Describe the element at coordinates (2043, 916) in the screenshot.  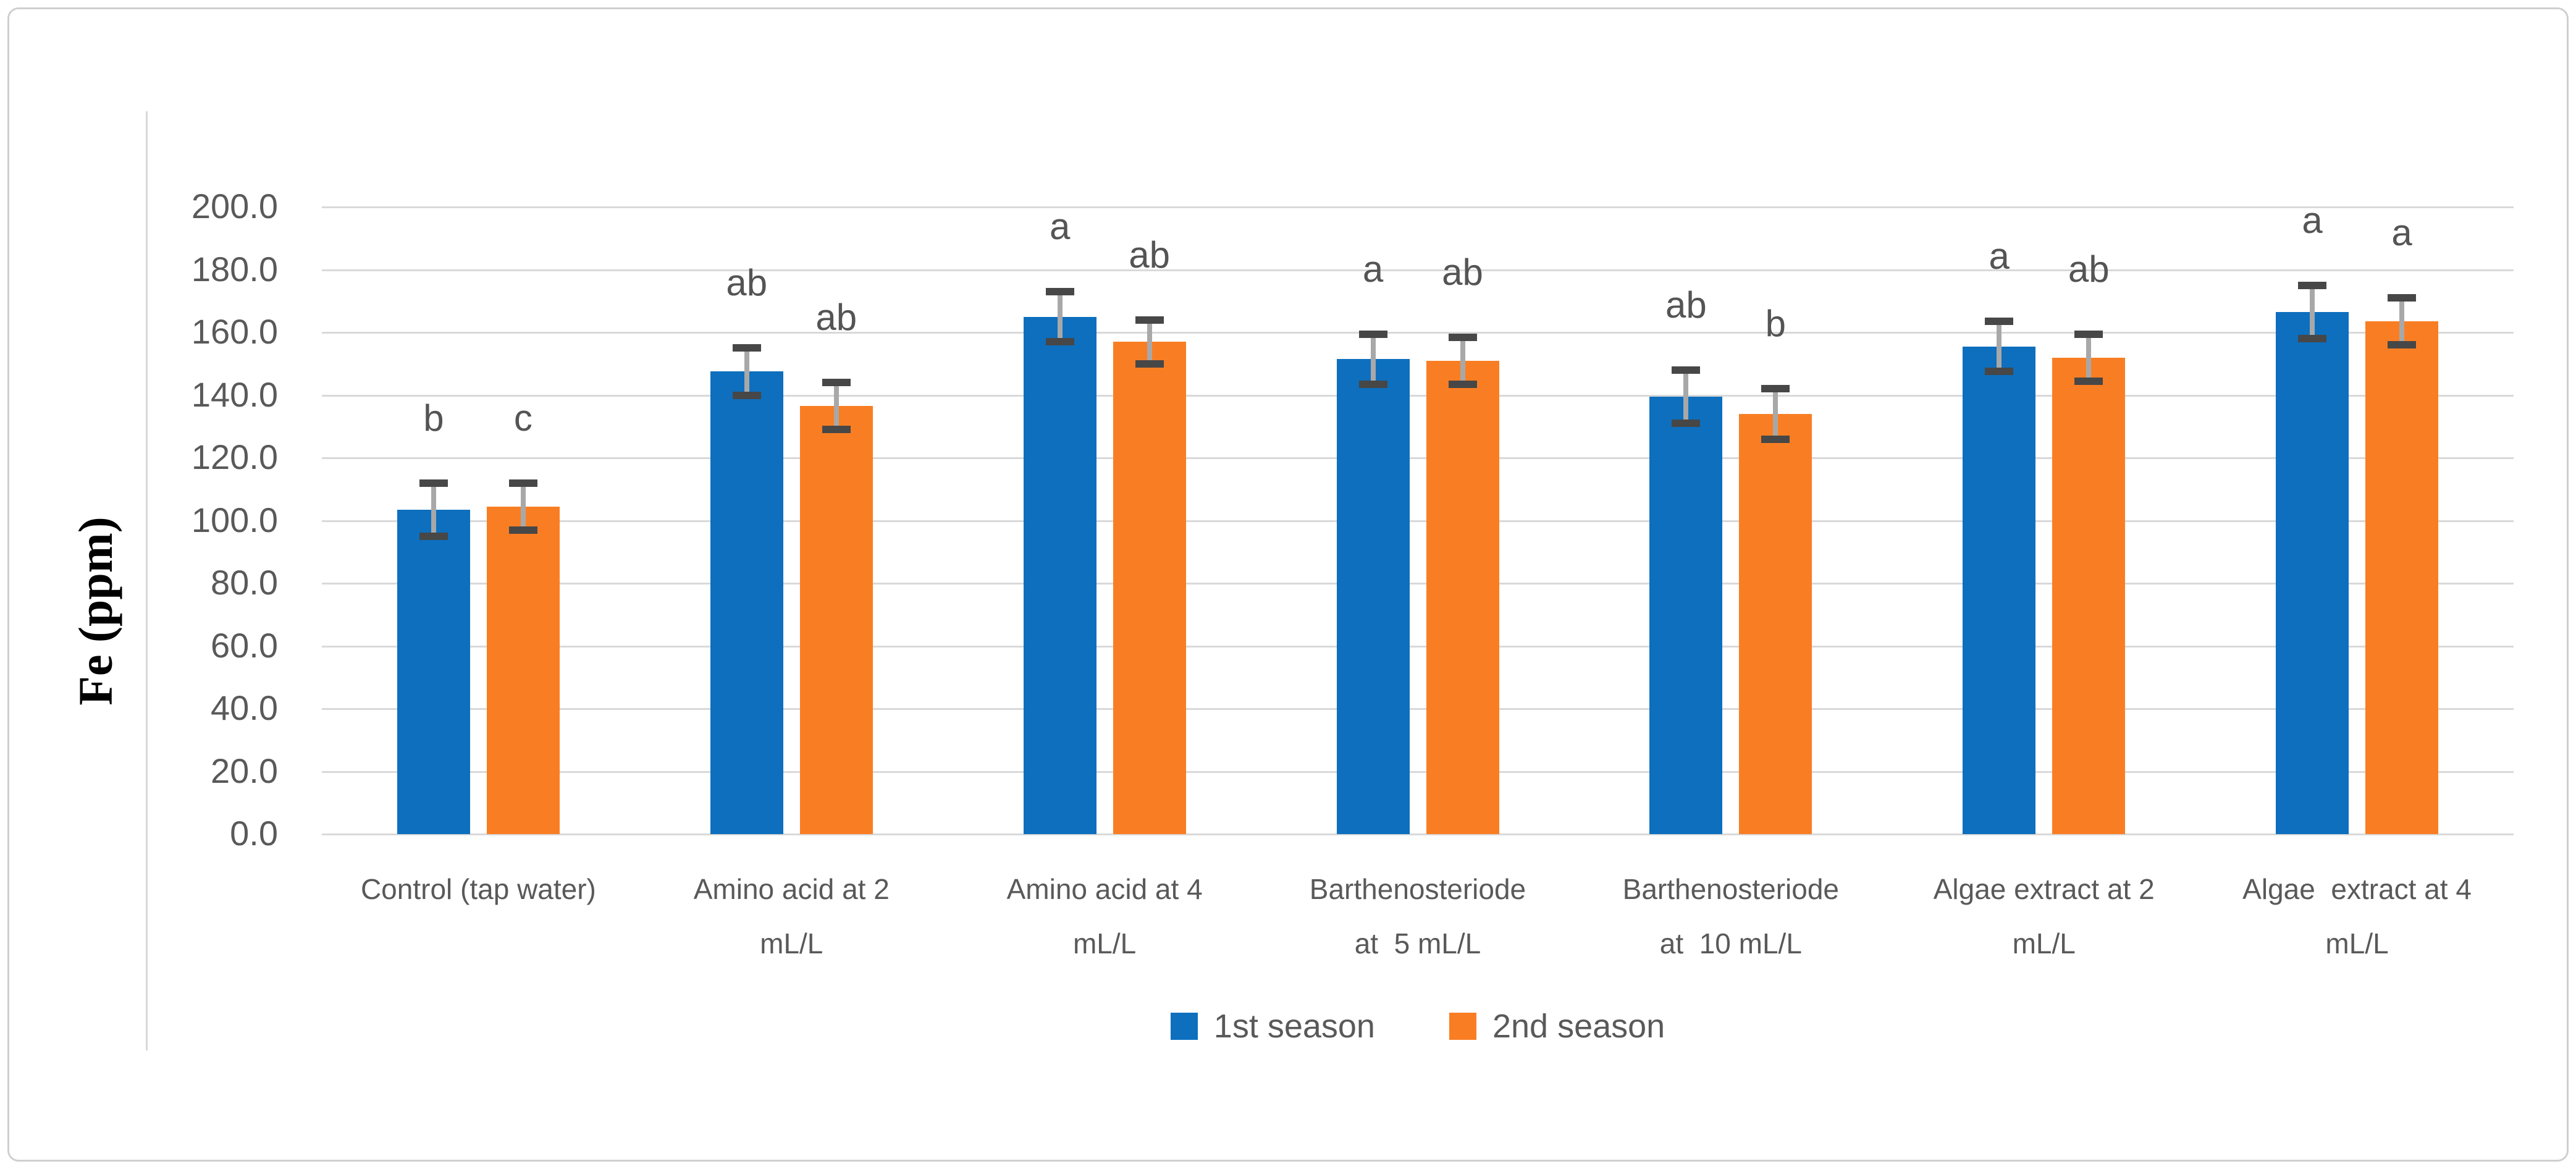
I see `x-axis-label: Algae extract at 2 mL/L` at that location.